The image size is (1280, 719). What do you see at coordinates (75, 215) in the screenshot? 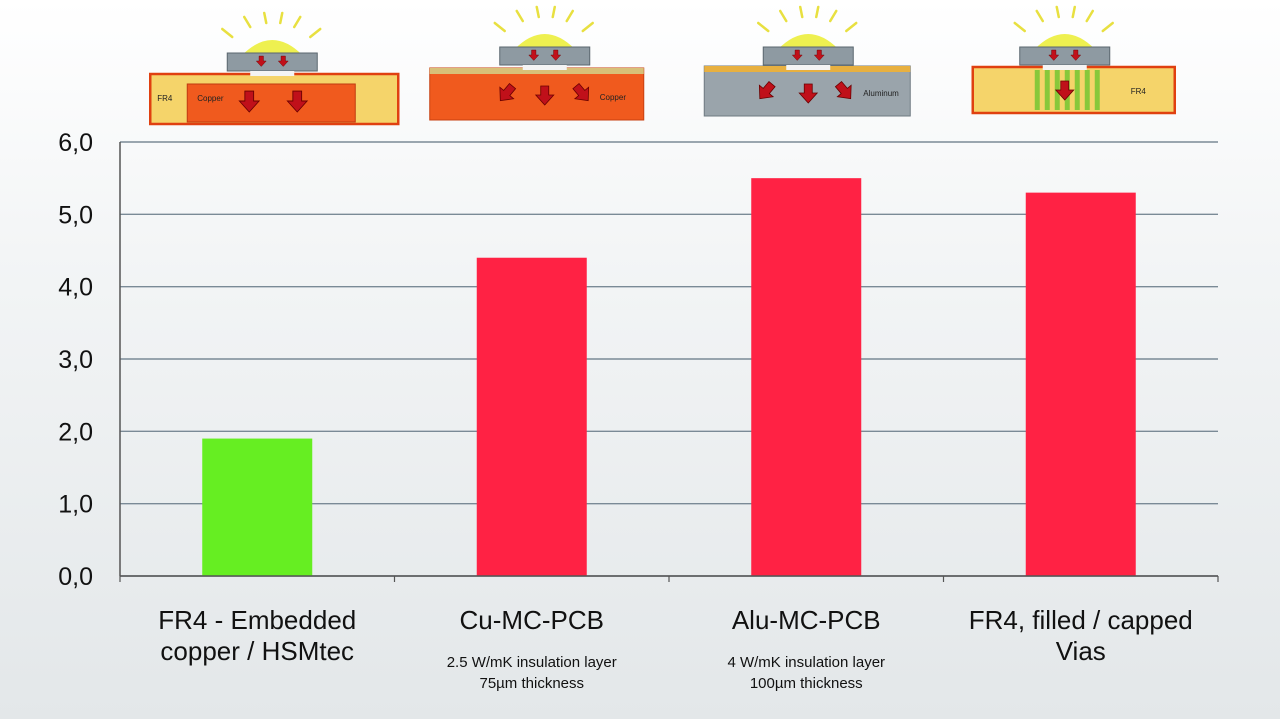
I see `y-tick-label: 5,0` at bounding box center [75, 215].